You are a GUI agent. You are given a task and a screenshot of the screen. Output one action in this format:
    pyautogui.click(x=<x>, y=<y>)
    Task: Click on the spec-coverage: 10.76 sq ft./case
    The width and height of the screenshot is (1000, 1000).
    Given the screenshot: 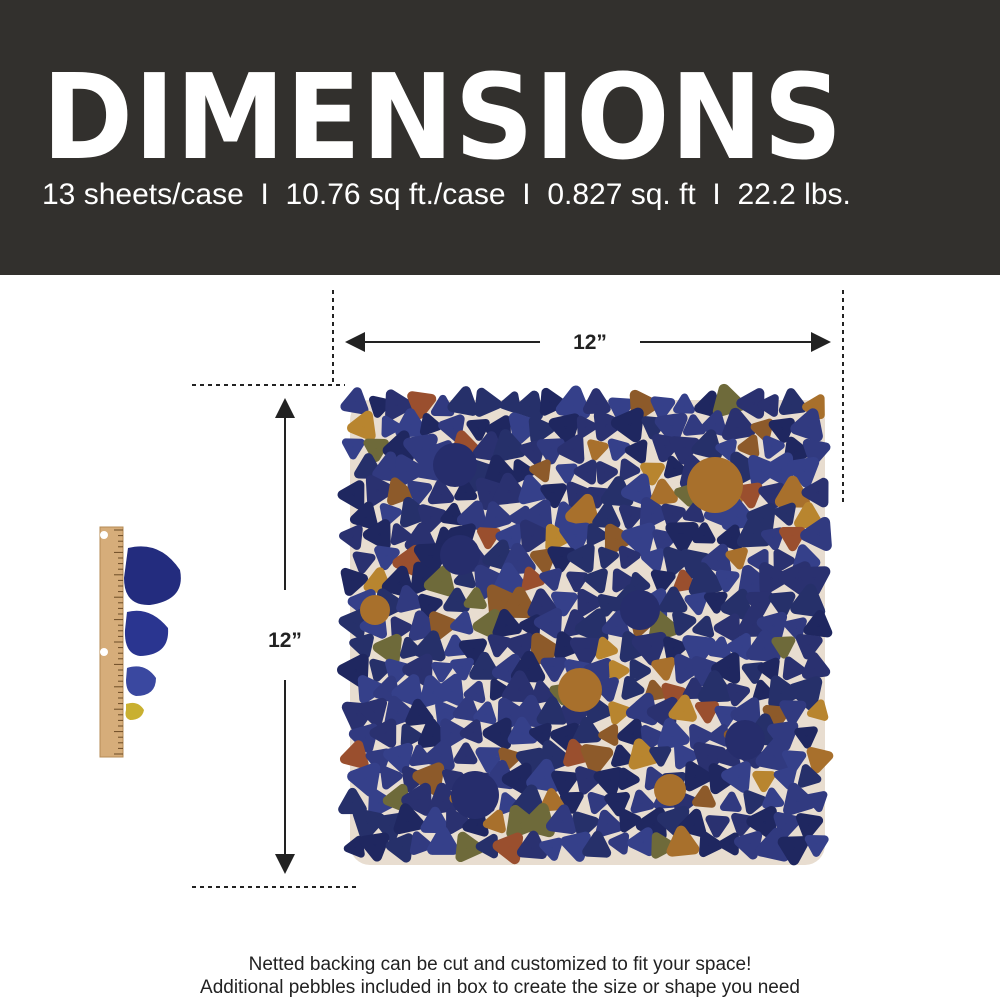 What is the action you would take?
    pyautogui.click(x=395, y=194)
    